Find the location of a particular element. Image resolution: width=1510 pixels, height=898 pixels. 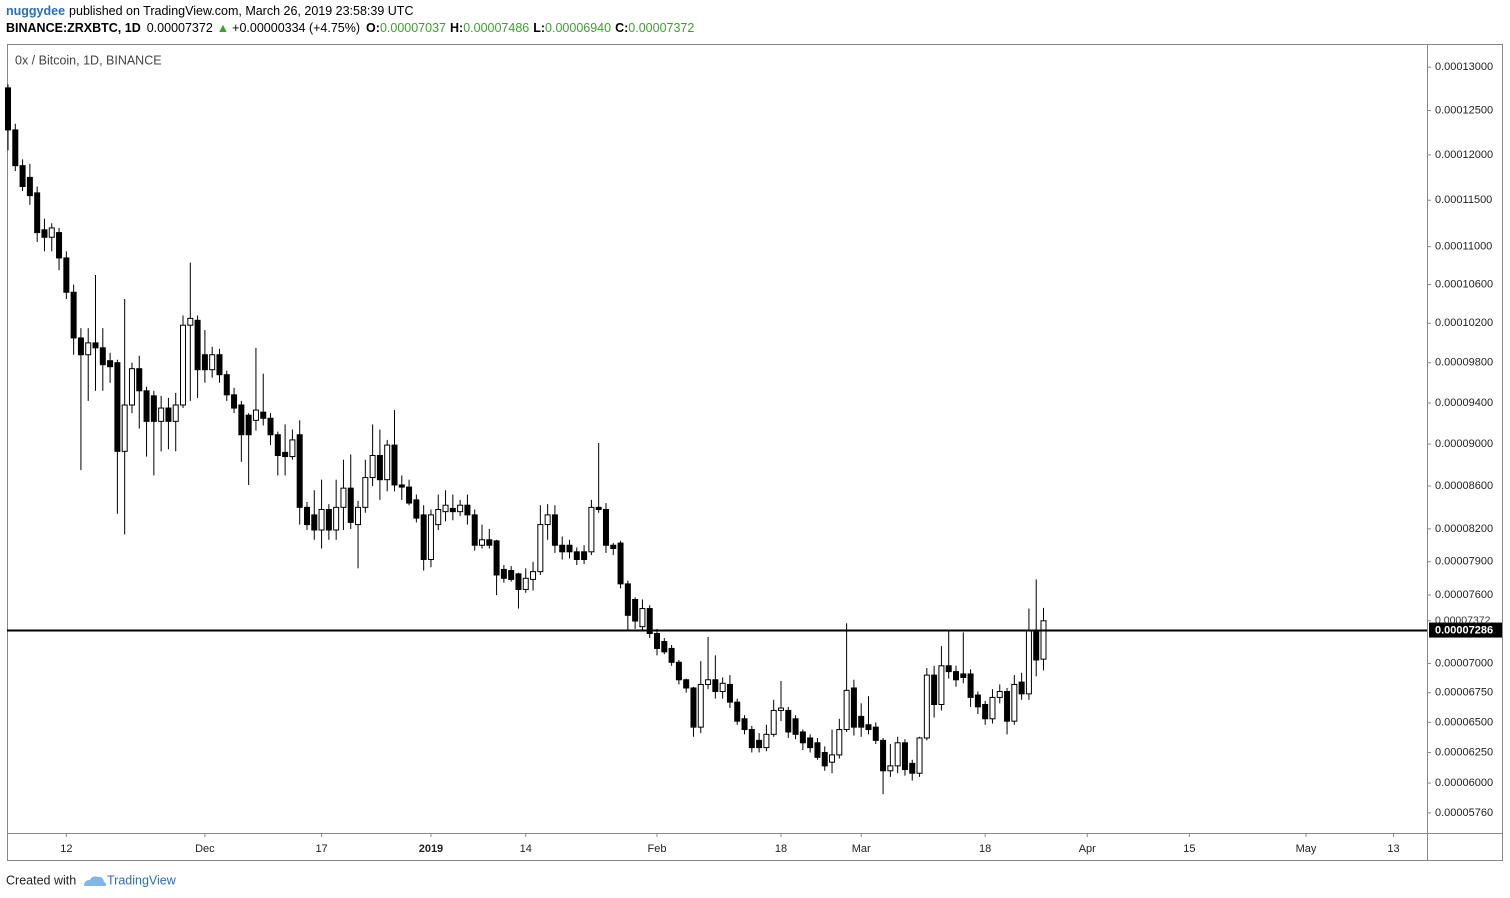

x-tick-label: 14 is located at coordinates (526, 849).